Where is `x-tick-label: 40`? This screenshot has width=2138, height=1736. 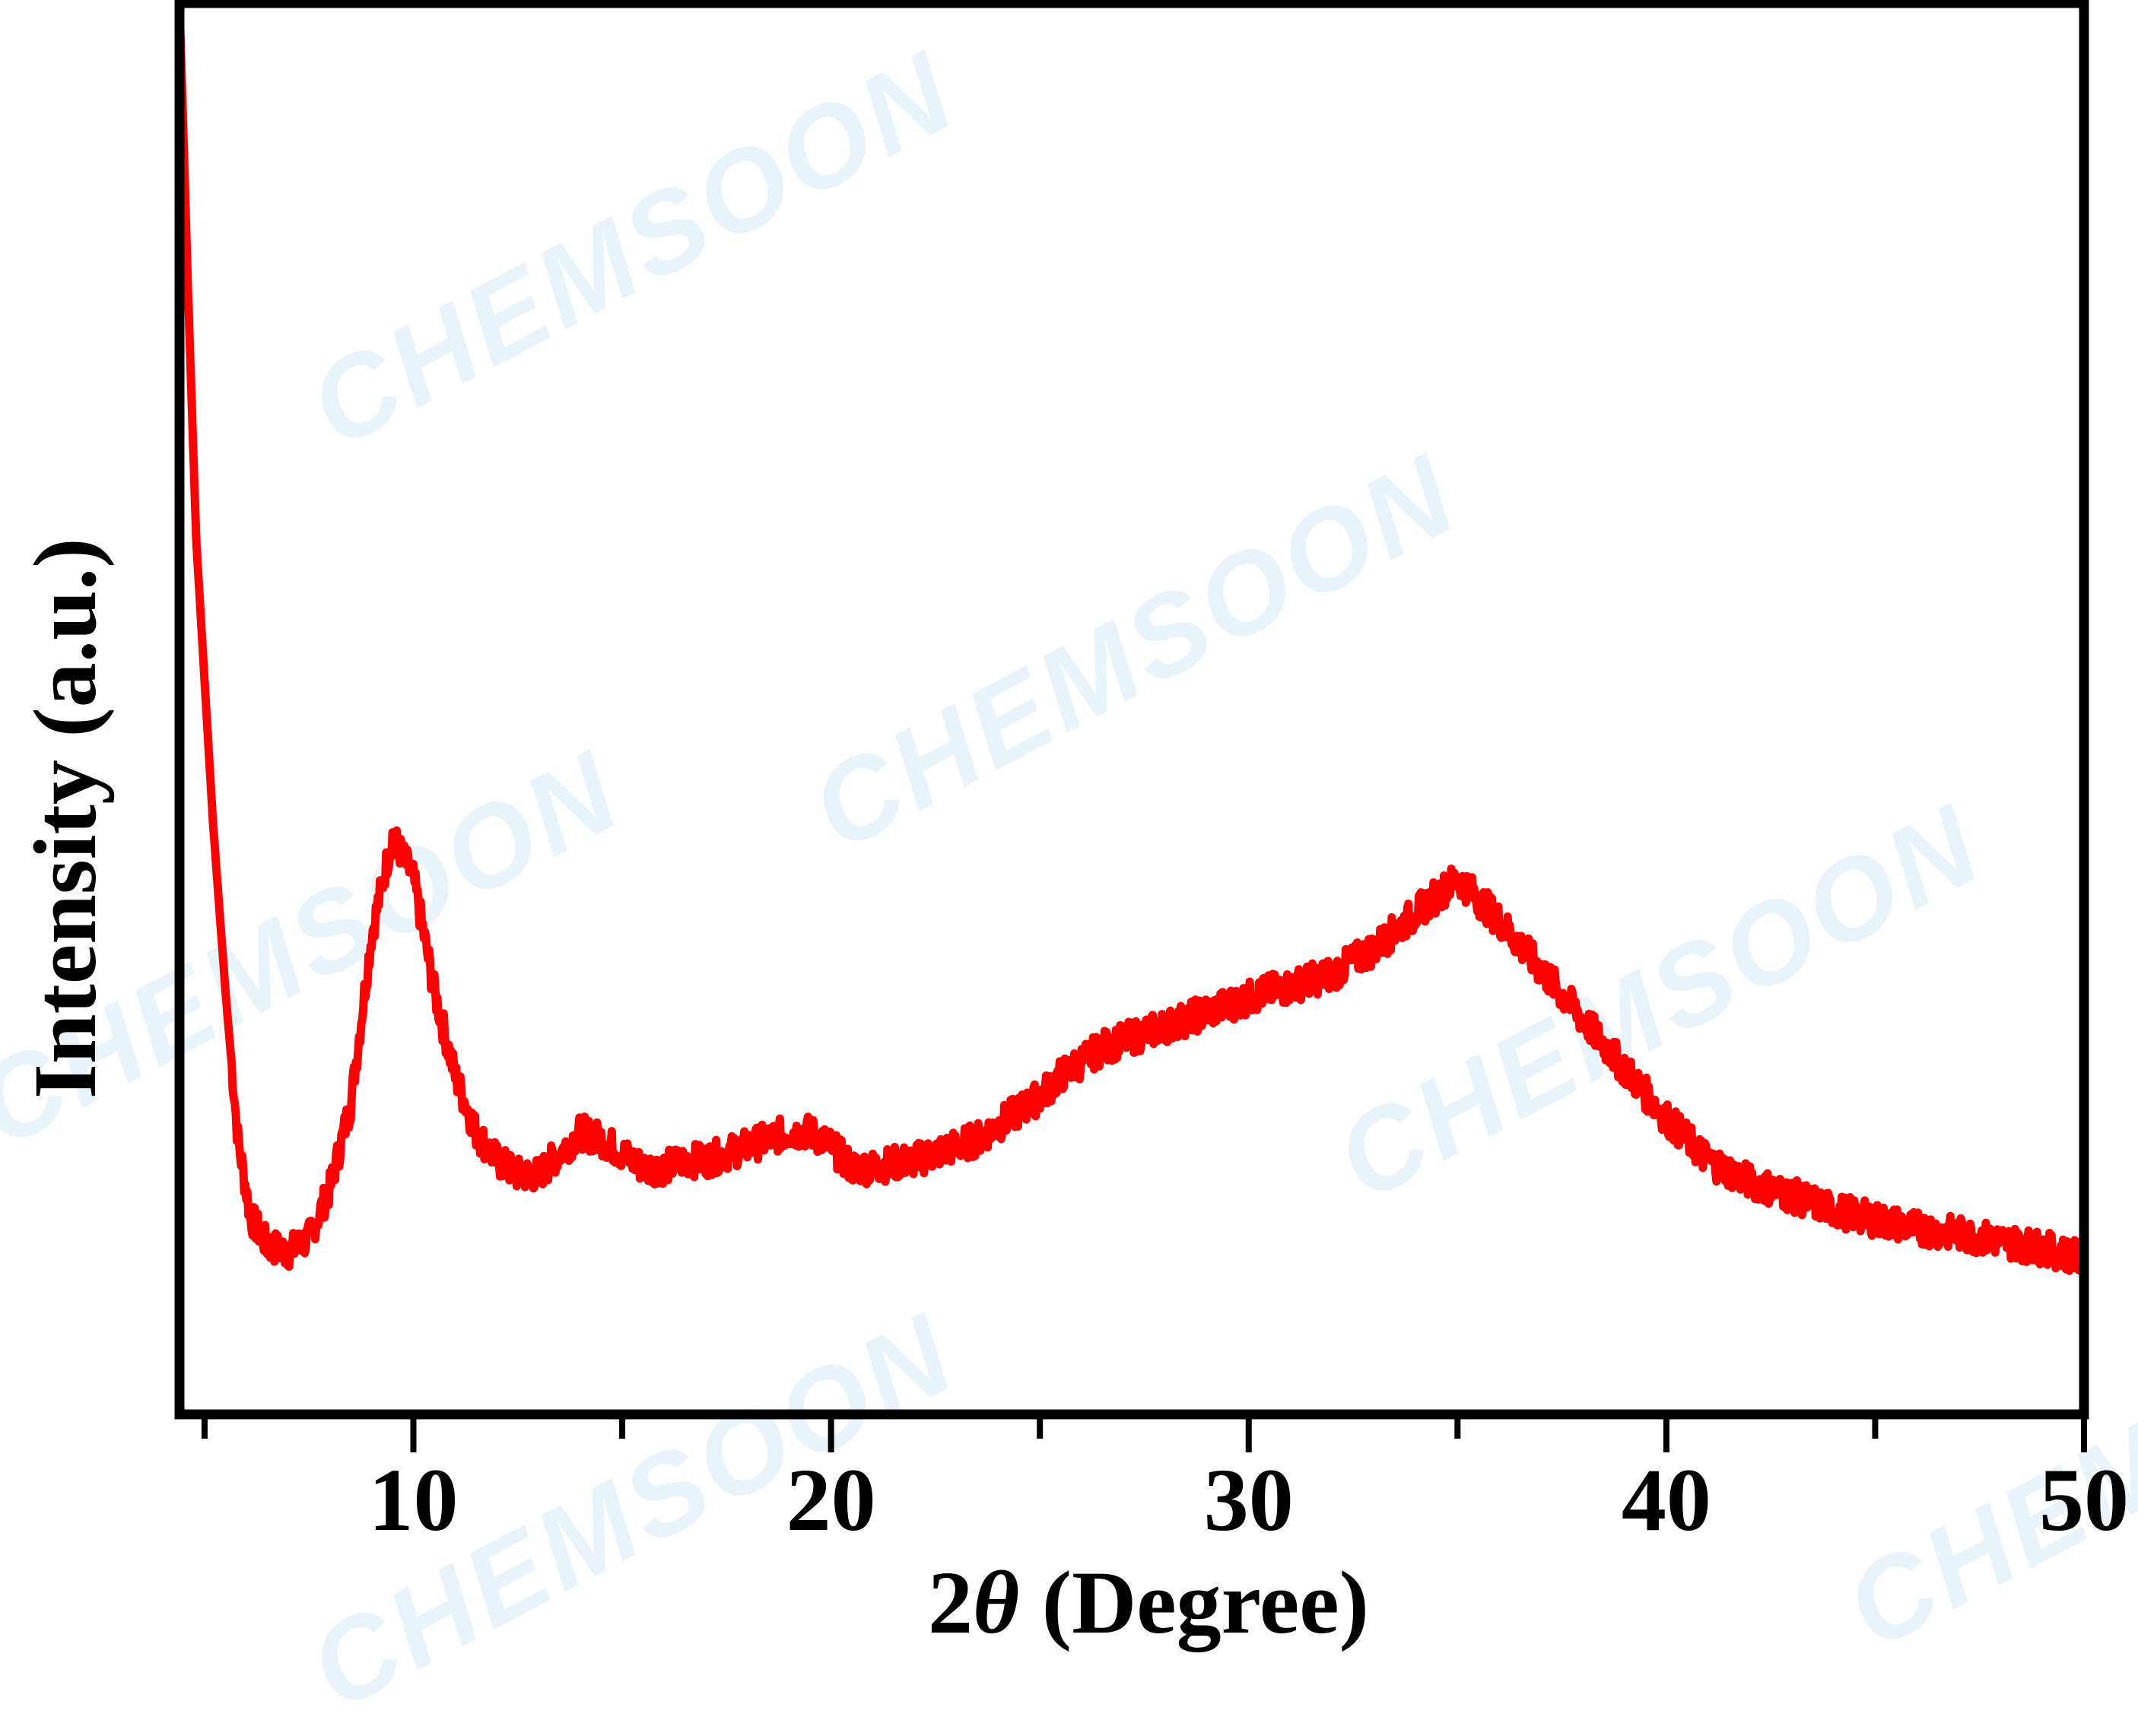
x-tick-label: 40 is located at coordinates (1666, 1500).